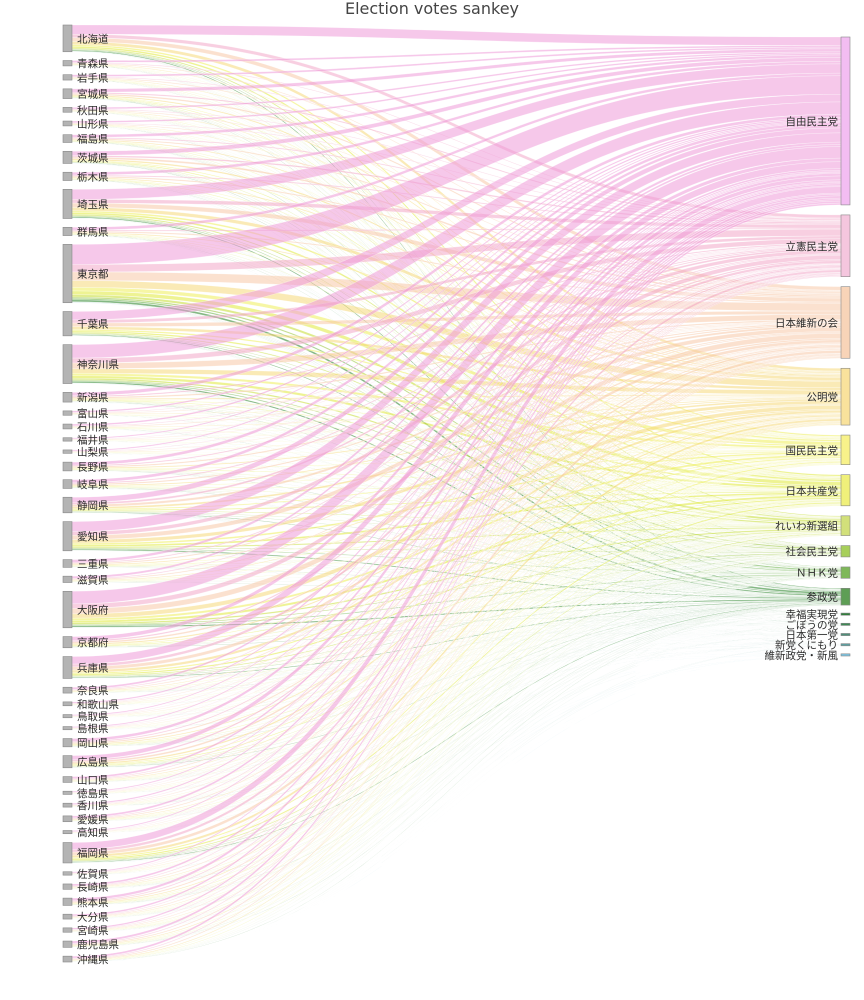 The image size is (864, 1000). I want to click on source-node-label: 栃木県, so click(93, 176).